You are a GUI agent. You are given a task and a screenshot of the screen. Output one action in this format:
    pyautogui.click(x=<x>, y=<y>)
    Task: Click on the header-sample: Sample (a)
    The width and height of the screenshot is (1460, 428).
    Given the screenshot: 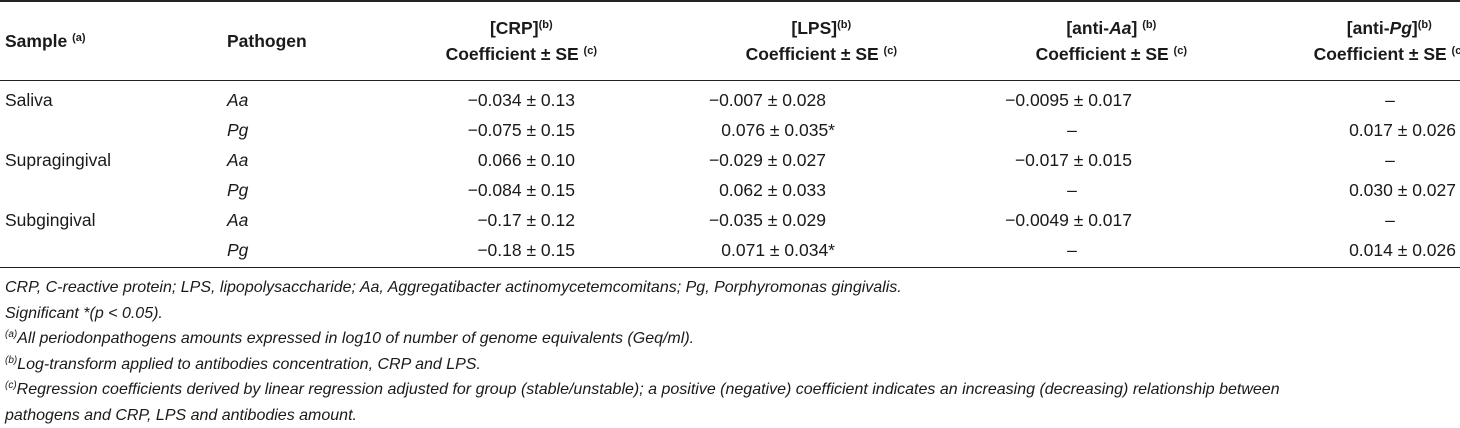 What is the action you would take?
    pyautogui.click(x=113, y=40)
    